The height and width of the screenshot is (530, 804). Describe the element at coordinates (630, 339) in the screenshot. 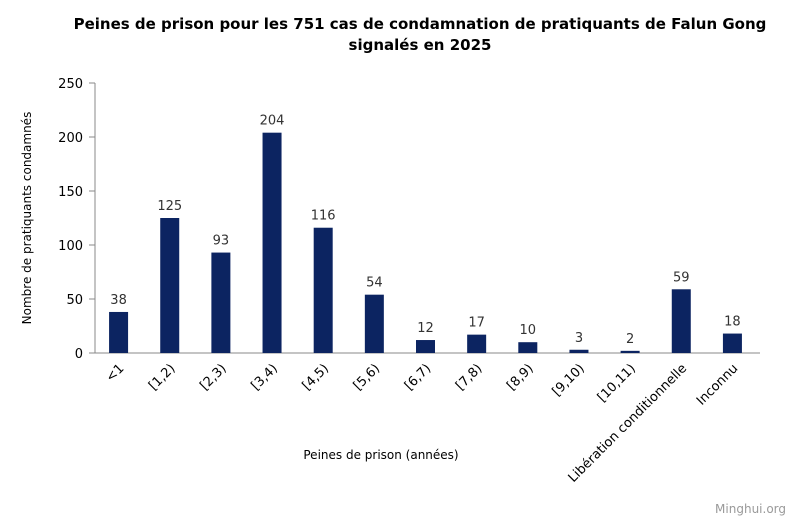

I see `data-label: 2` at that location.